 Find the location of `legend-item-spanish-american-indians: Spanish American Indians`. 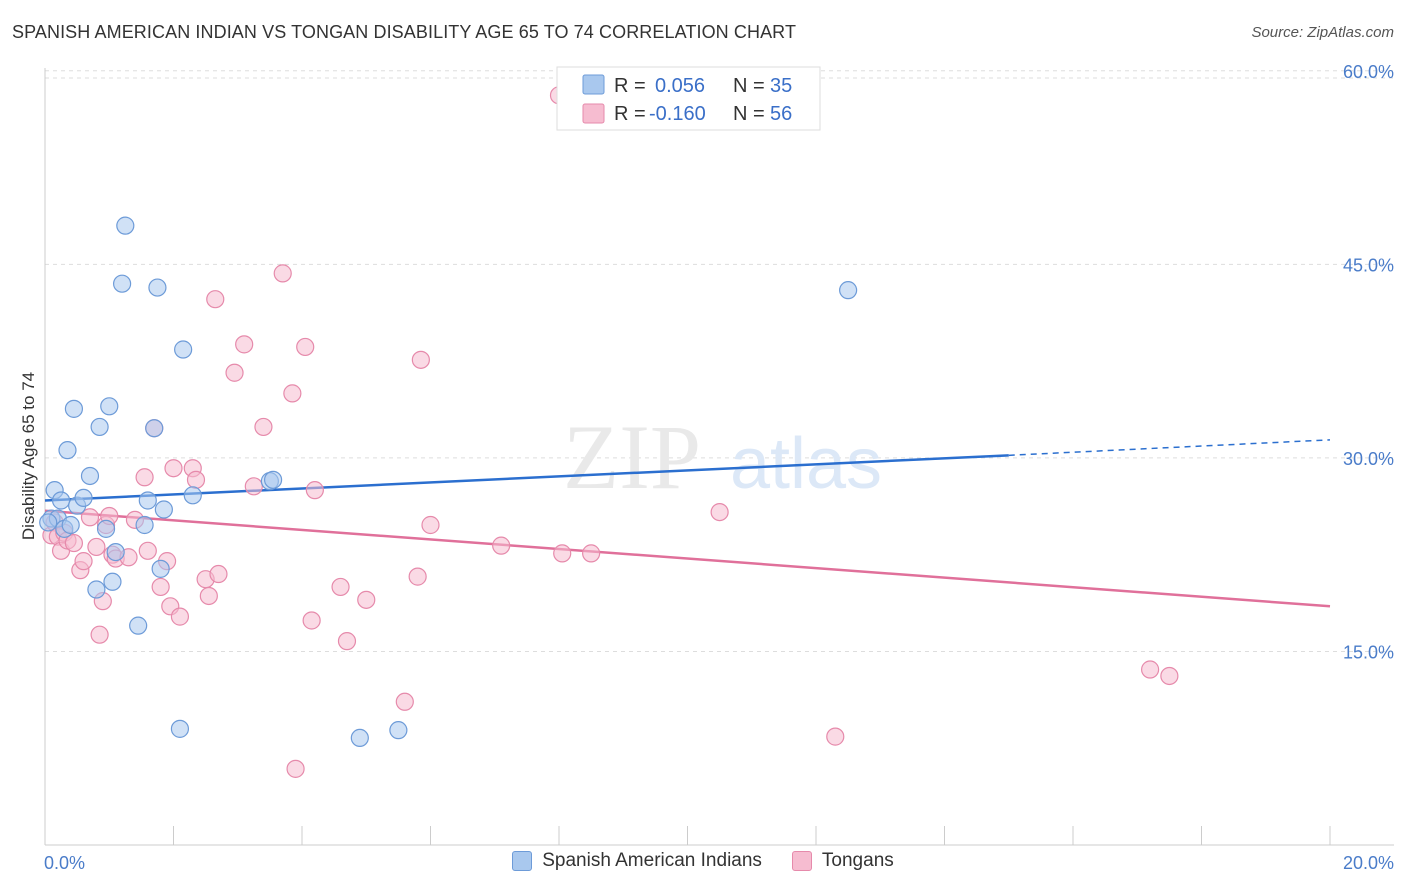

legend-item-spanish-american-indians: Spanish American Indians is located at coordinates (637, 861).